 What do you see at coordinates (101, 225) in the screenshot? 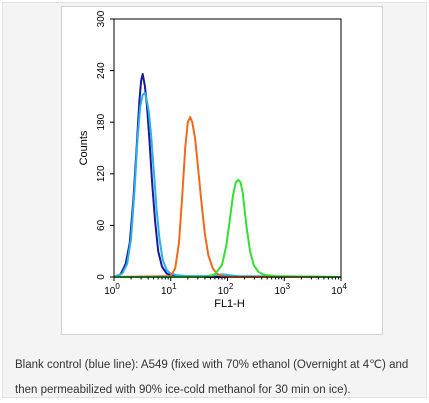
I see `y-tick-label: 60` at bounding box center [101, 225].